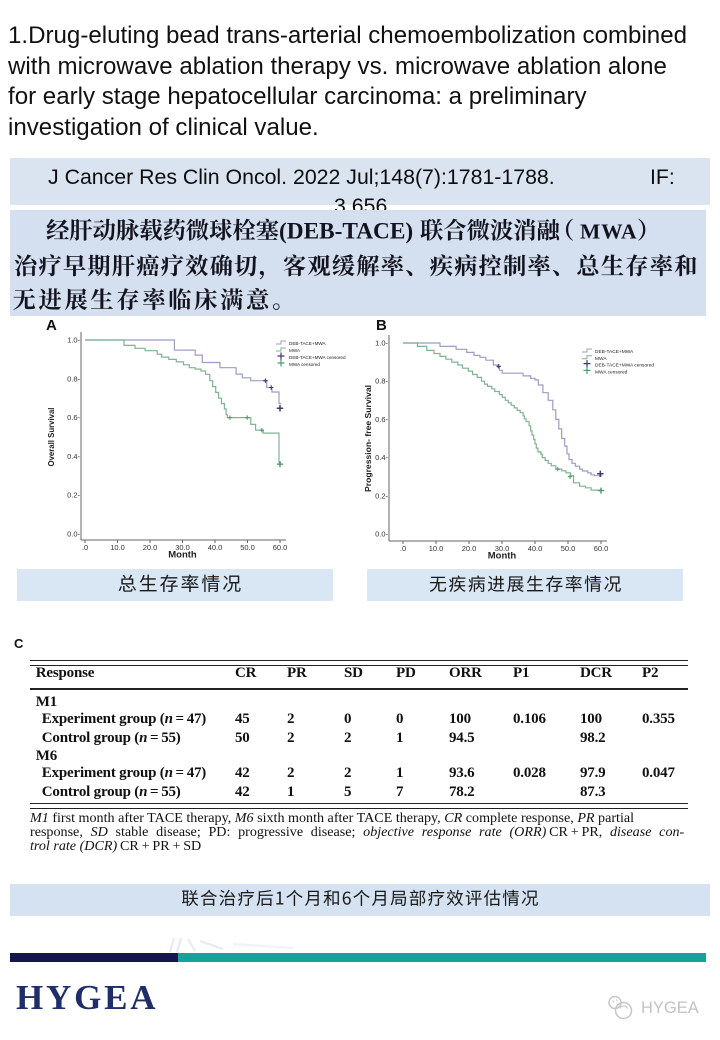 The width and height of the screenshot is (720, 1040). What do you see at coordinates (346, 232) in the screenshot?
I see `svg-text: (DEB-TACE)` at bounding box center [346, 232].